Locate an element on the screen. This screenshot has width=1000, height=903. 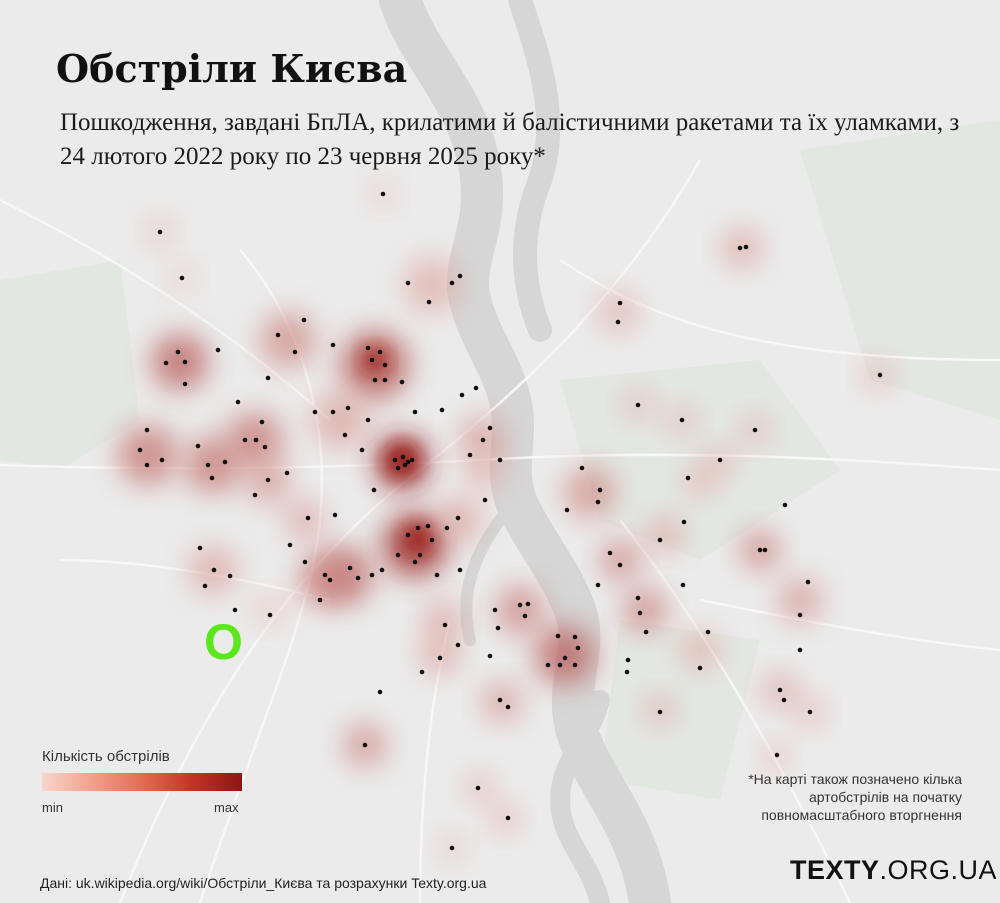
ring-marker-label: O is located at coordinates (223, 642).